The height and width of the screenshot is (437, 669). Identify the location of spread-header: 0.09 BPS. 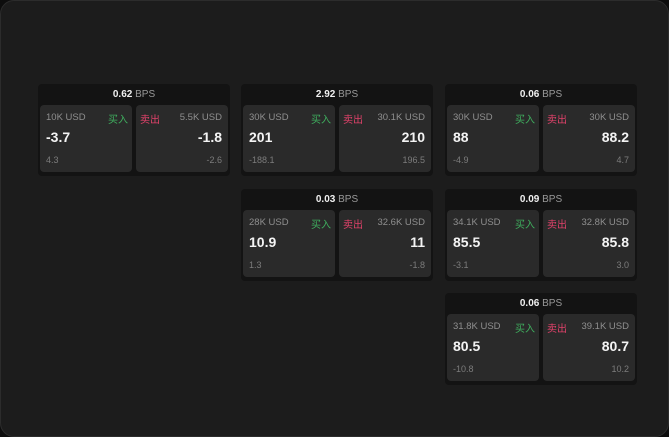
(541, 199).